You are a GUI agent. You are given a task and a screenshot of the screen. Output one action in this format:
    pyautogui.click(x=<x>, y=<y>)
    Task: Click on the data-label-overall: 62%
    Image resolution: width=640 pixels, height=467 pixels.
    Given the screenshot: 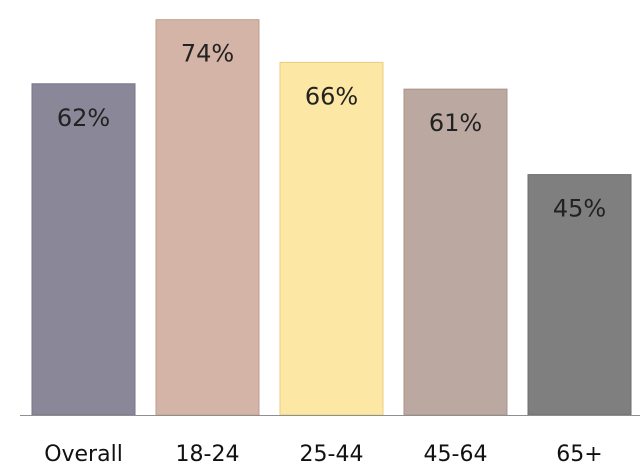 What is the action you would take?
    pyautogui.click(x=83, y=118)
    